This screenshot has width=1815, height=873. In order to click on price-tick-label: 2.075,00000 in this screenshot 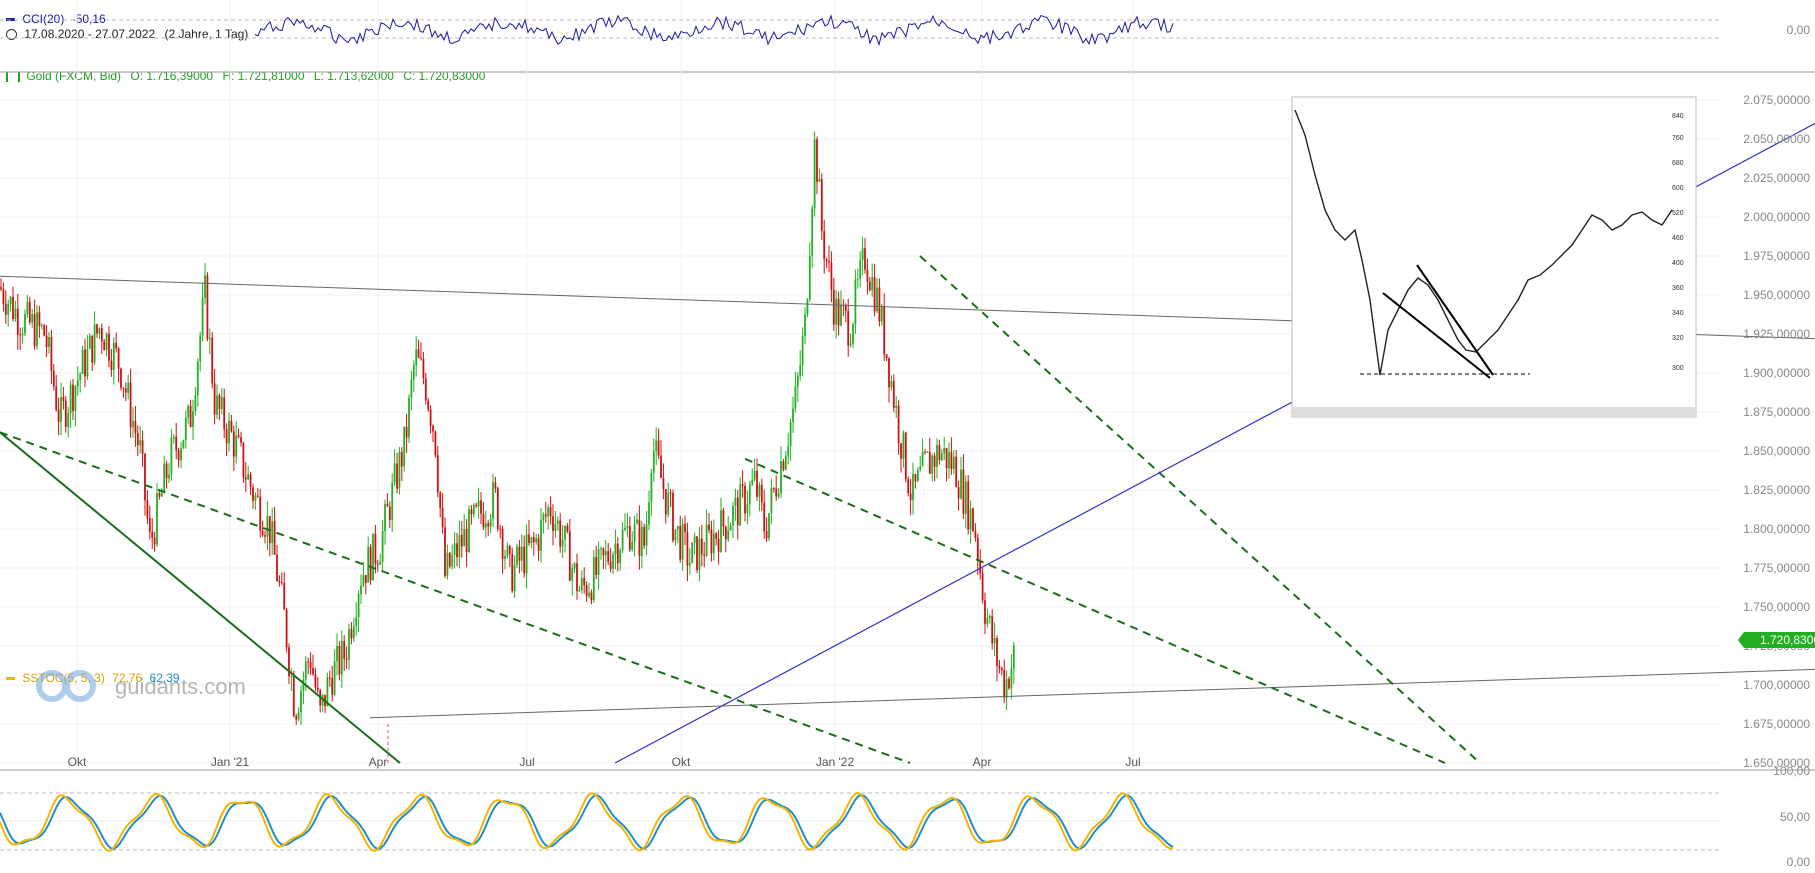, I will do `click(1776, 100)`.